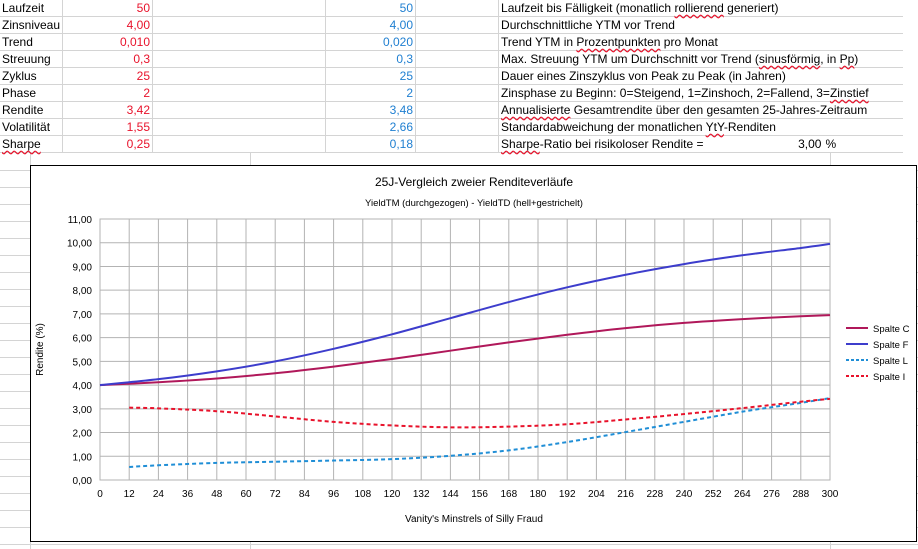 This screenshot has height=549, width=918. What do you see at coordinates (83, 291) in the screenshot?
I see `y-tick-label: 8,00` at bounding box center [83, 291].